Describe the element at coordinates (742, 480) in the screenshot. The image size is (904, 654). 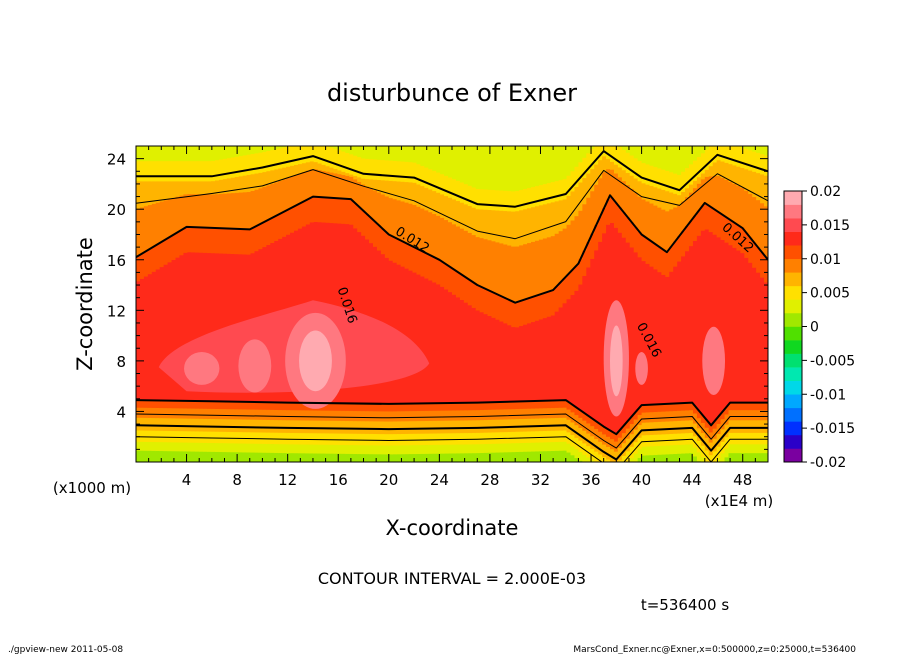
I see `x-tick-label: 48` at that location.